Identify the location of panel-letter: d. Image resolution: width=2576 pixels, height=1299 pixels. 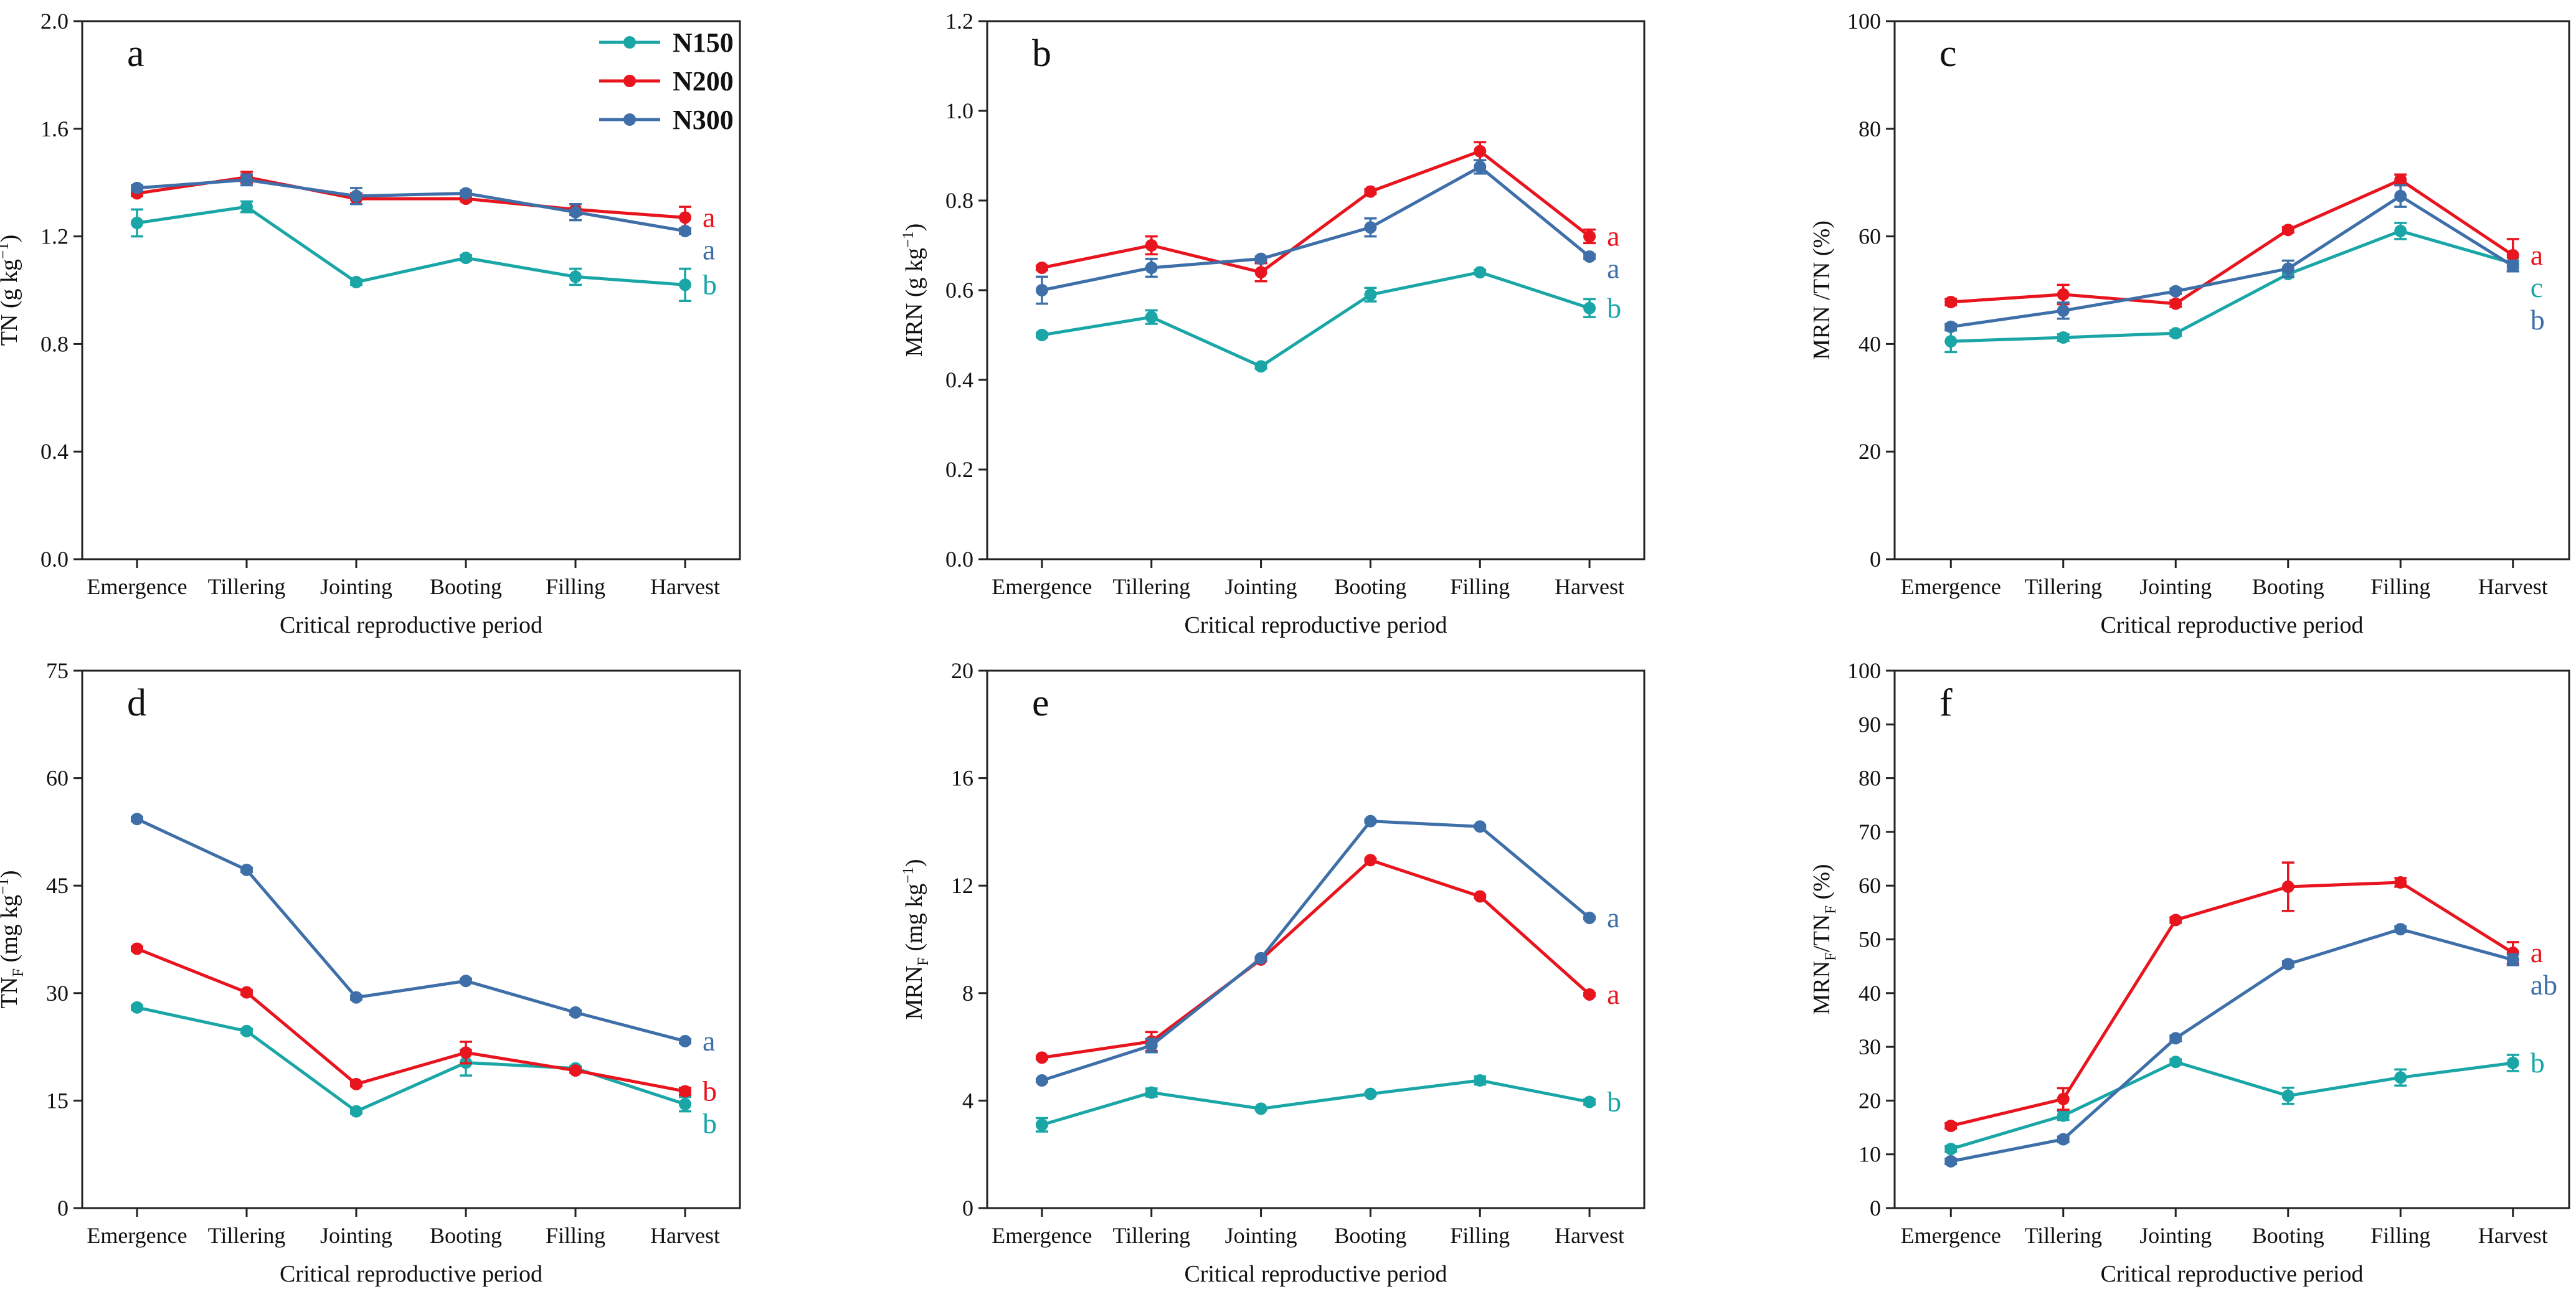
(136, 703).